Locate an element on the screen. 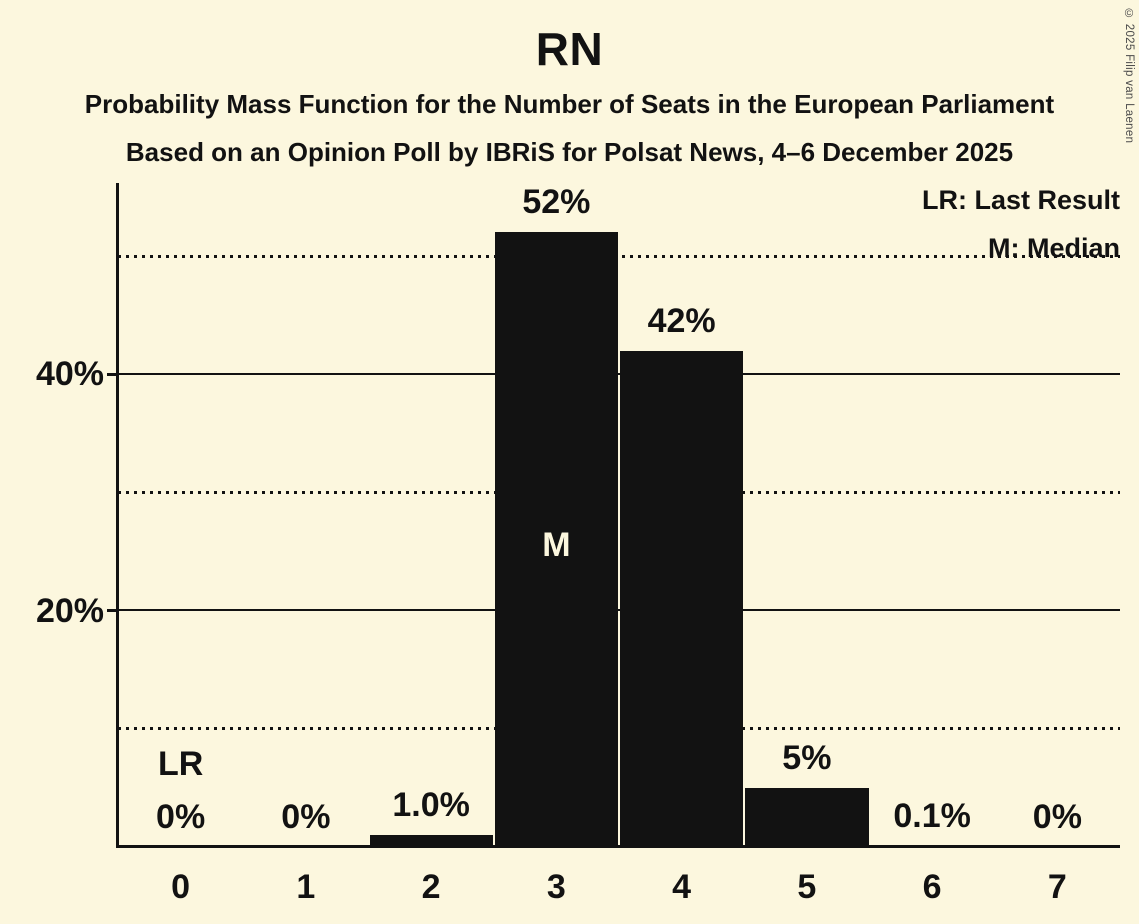  chart-title: RN is located at coordinates (569, 49).